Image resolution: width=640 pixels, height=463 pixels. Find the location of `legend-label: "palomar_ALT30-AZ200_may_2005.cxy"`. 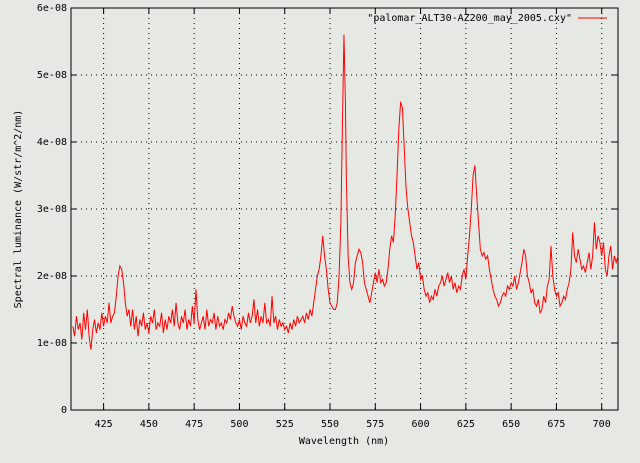

legend-label: "palomar_ALT30-AZ200_may_2005.cxy" is located at coordinates (469, 18).